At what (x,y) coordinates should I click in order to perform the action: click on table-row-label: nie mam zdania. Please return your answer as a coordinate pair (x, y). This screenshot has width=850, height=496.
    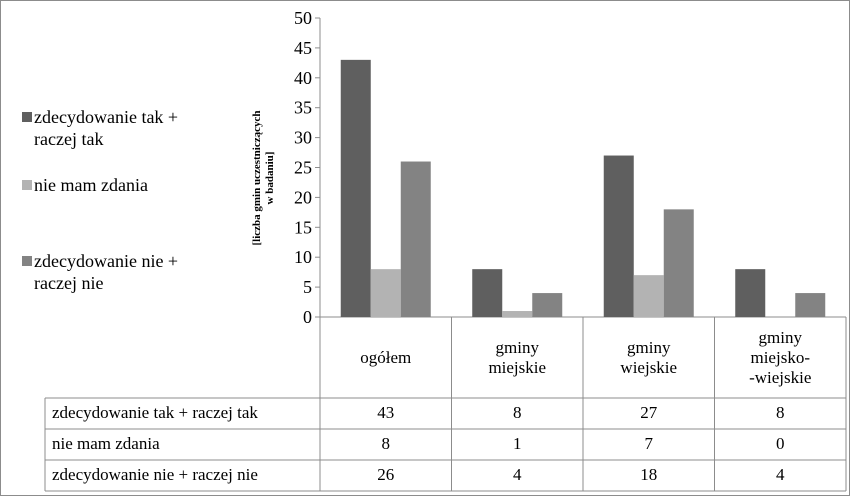
    Looking at the image, I should click on (106, 443).